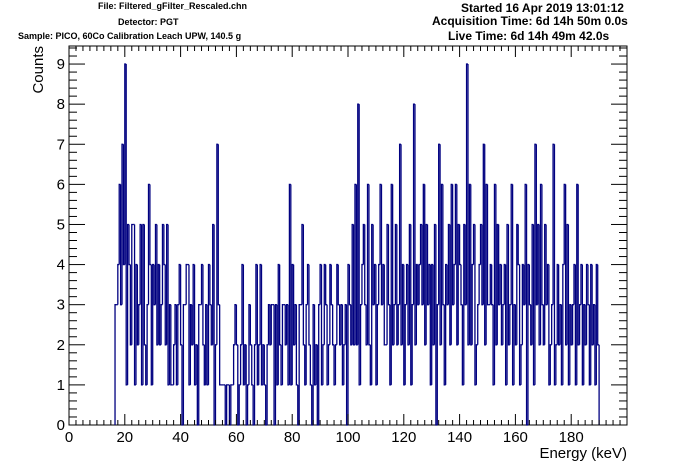  What do you see at coordinates (403, 437) in the screenshot?
I see `x-tick-label: 120` at bounding box center [403, 437].